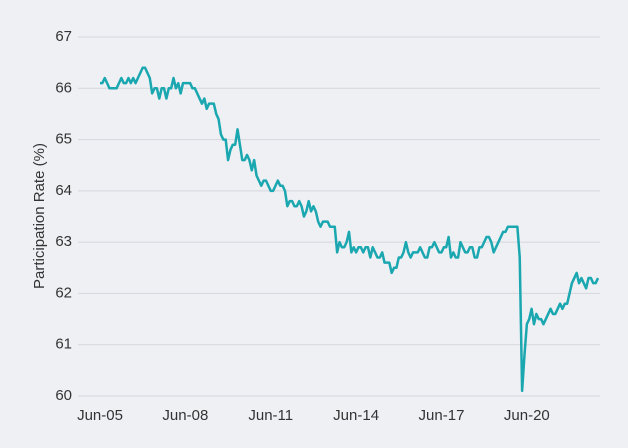 The width and height of the screenshot is (628, 448). I want to click on y-tick-label: 67, so click(63, 36).